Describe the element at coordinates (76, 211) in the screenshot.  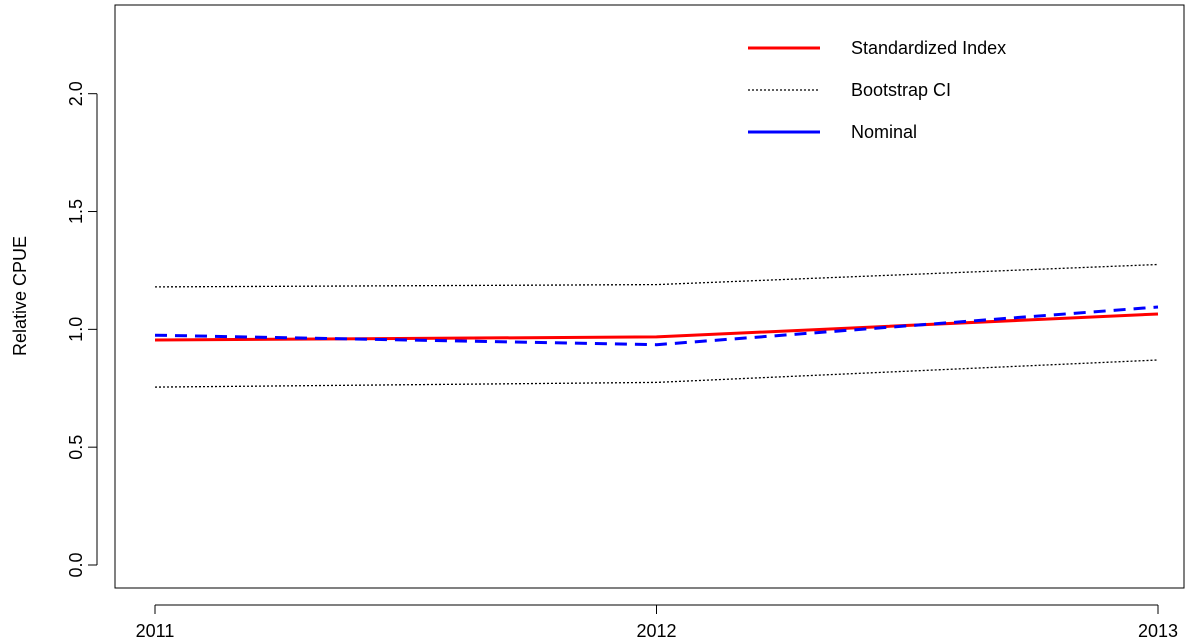
I see `y-tick-label: 1.5` at that location.